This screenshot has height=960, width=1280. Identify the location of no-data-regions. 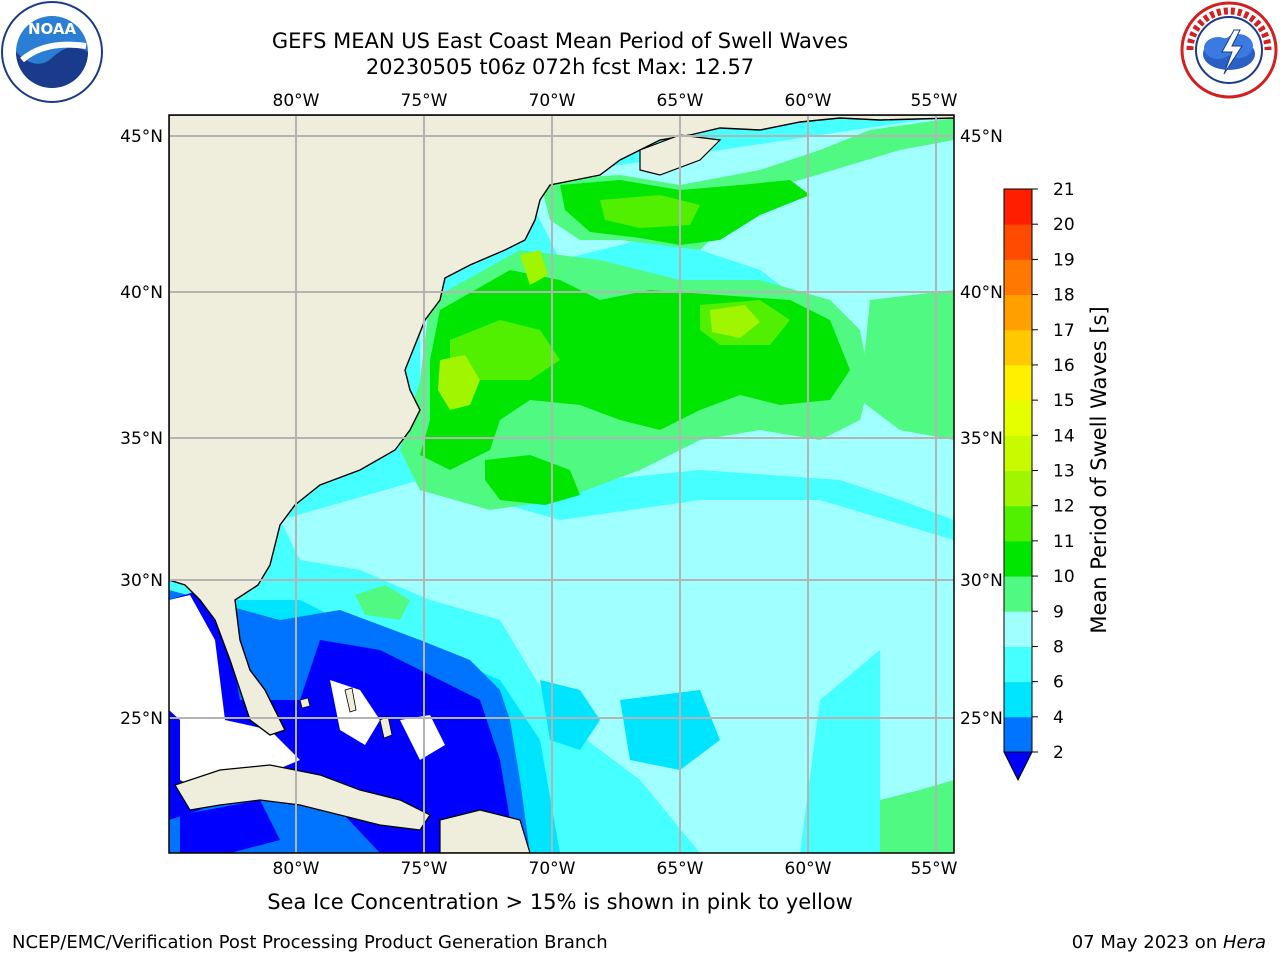
(307, 692).